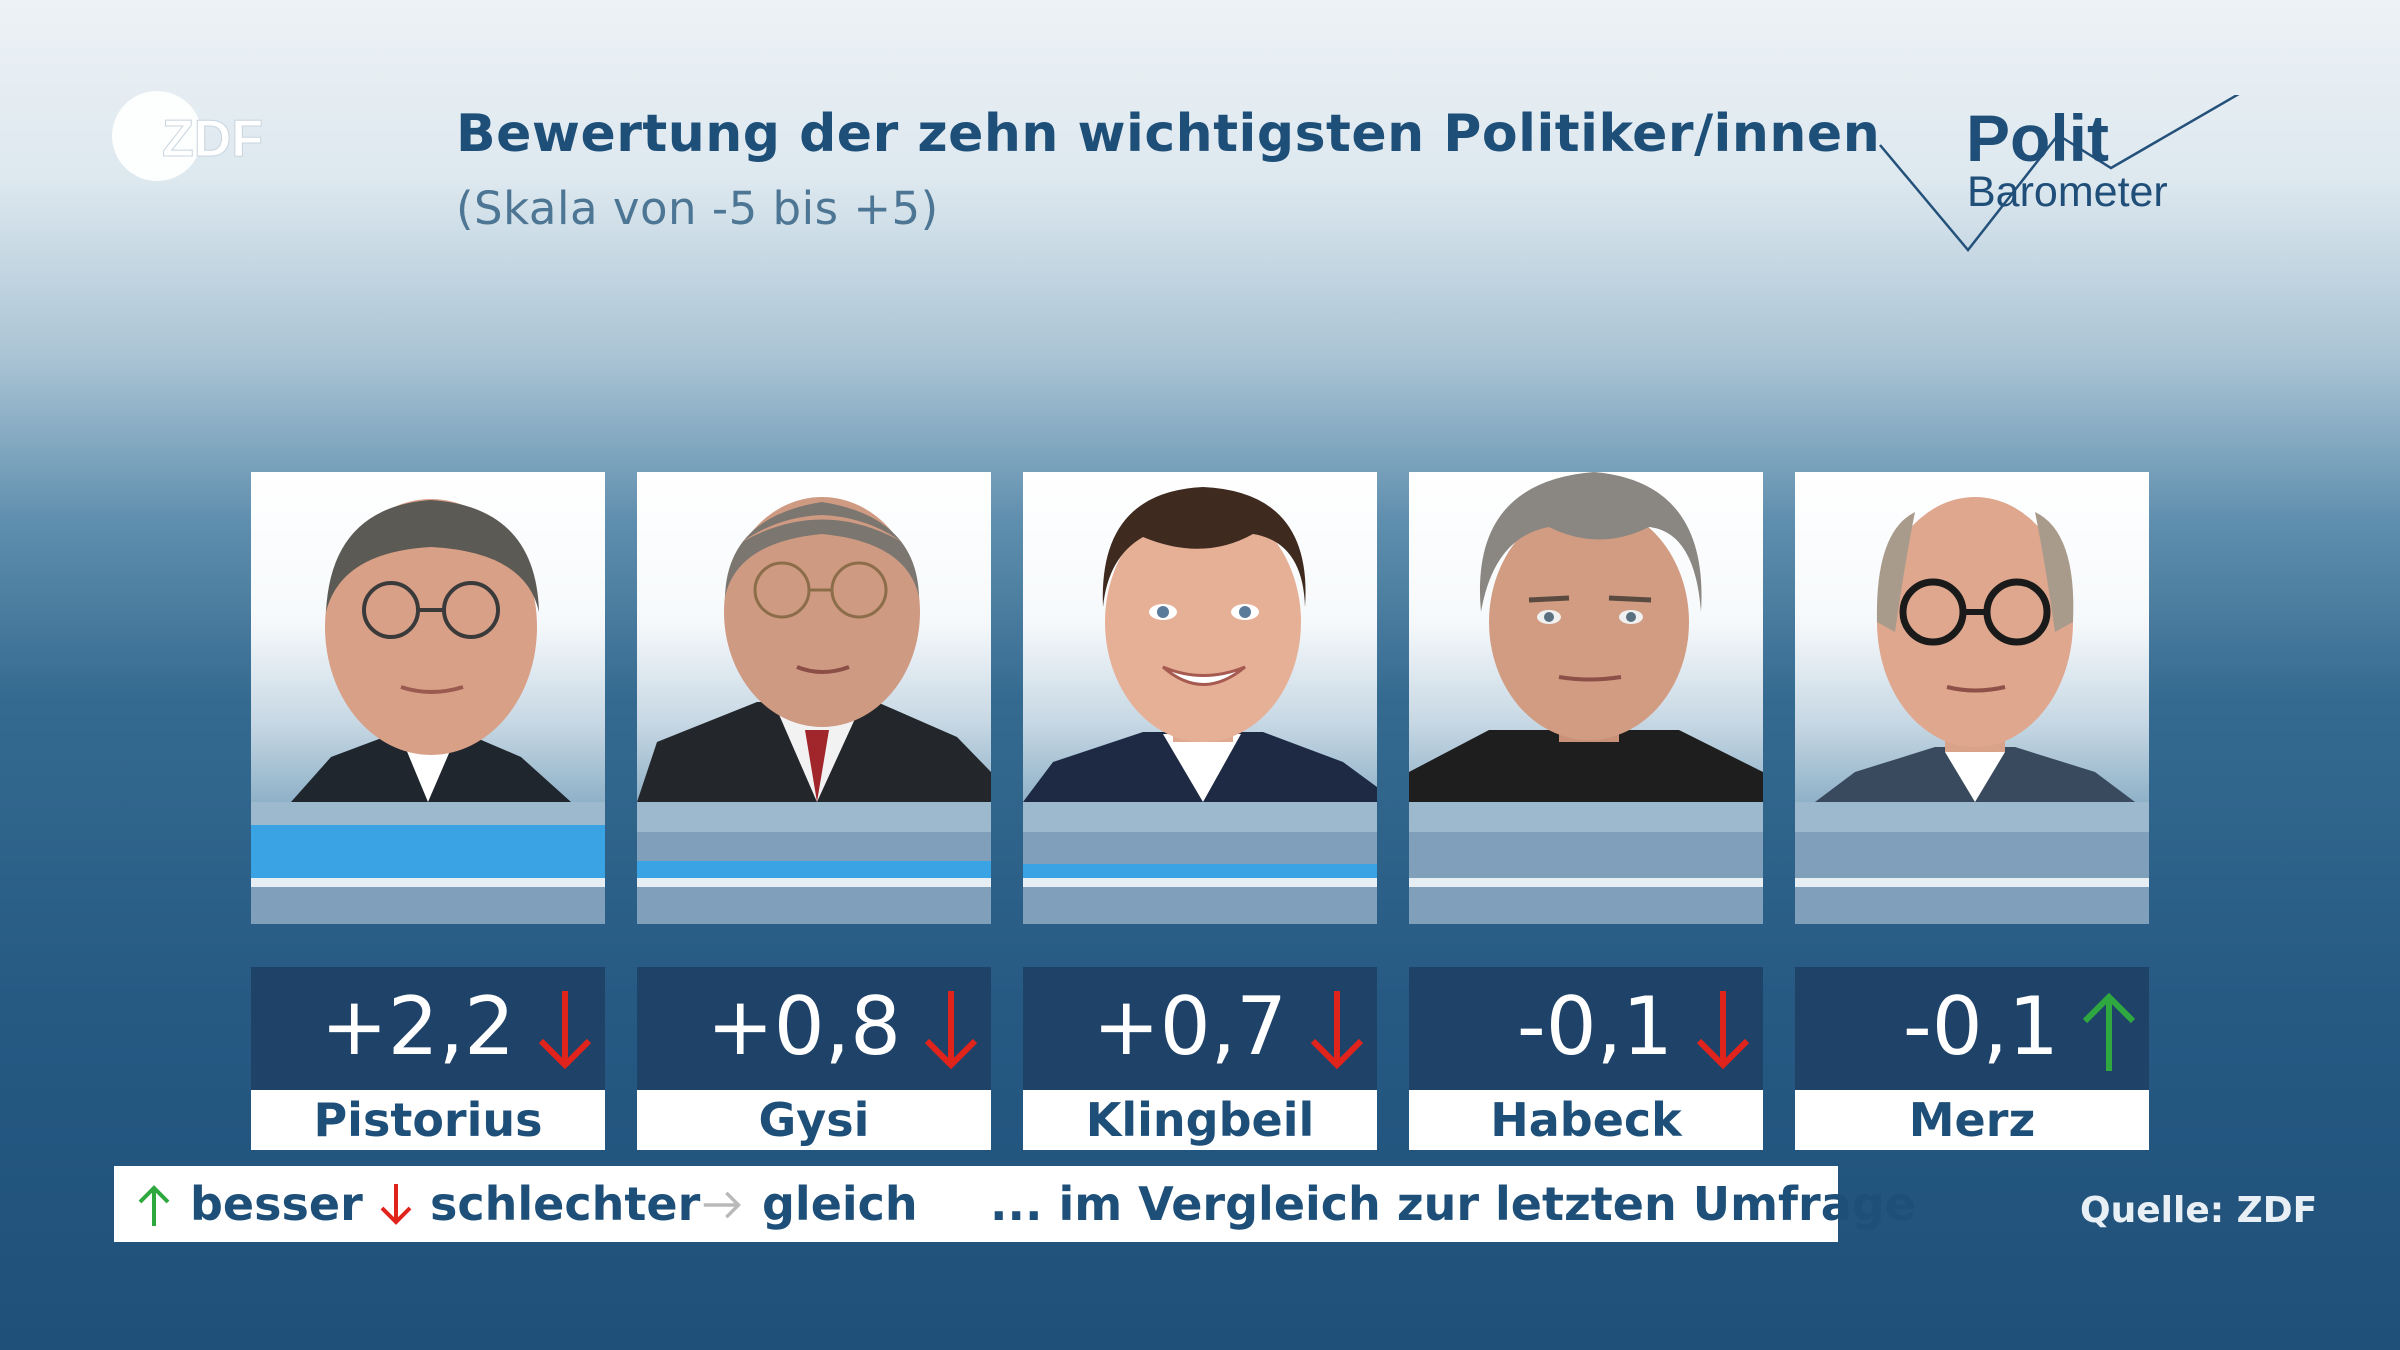 Image resolution: width=2400 pixels, height=1350 pixels. I want to click on politician-name: Pistorius, so click(428, 1120).